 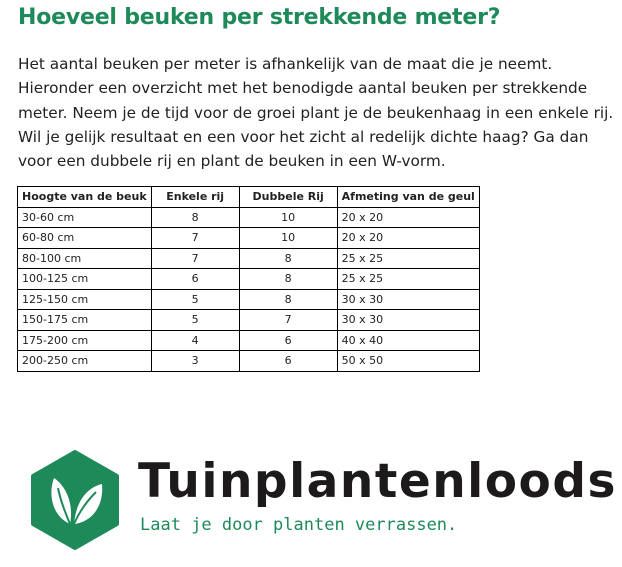 What do you see at coordinates (288, 197) in the screenshot?
I see `header-dubbele-rij: Dubbele Rij` at bounding box center [288, 197].